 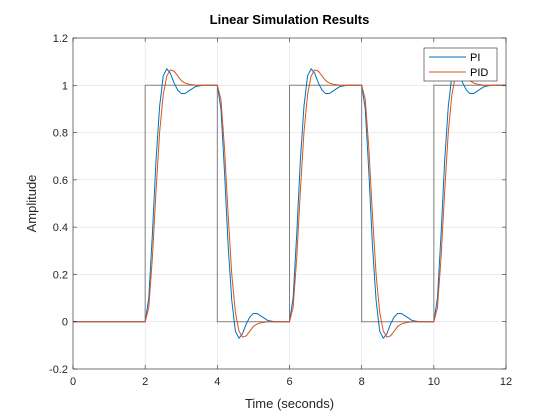 I want to click on legend: PI PID, so click(x=460, y=64).